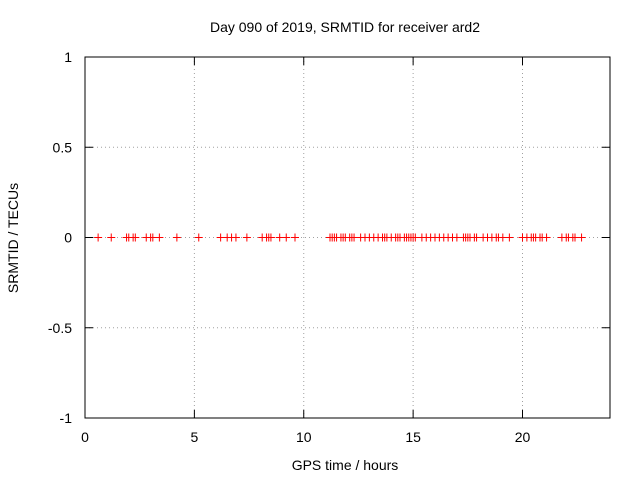 This screenshot has width=640, height=480. Describe the element at coordinates (68, 238) in the screenshot. I see `y-tick-label: 0` at that location.